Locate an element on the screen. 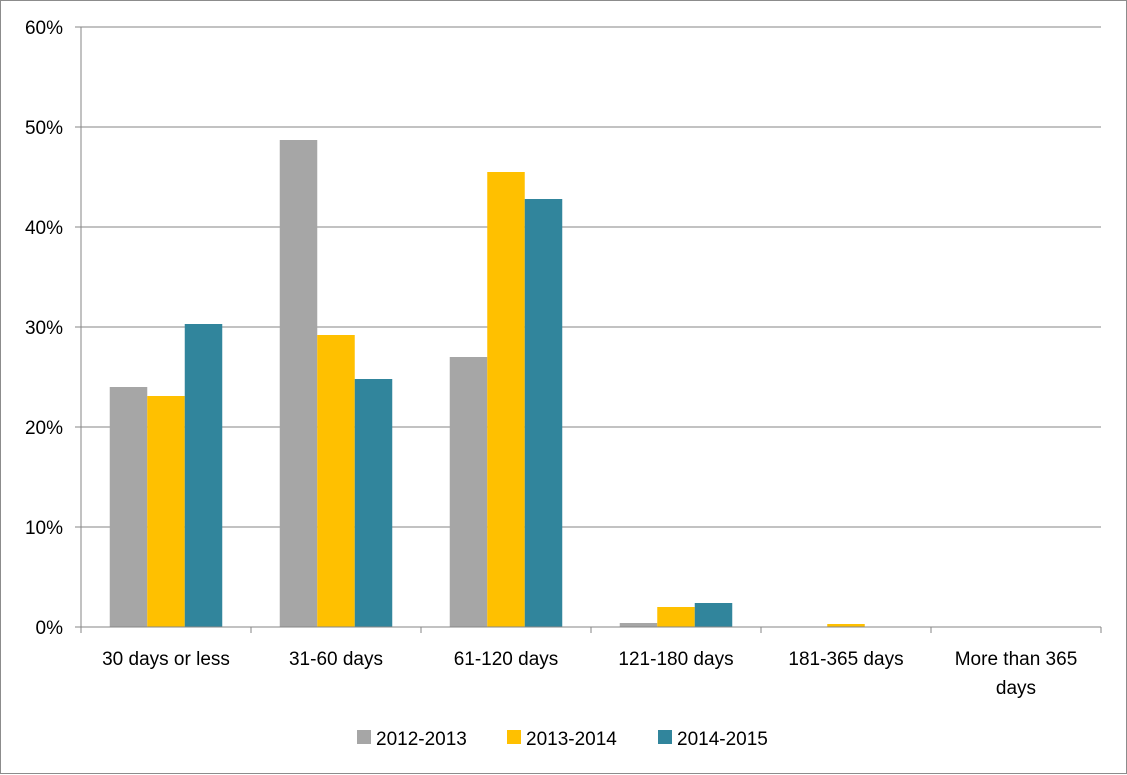 The image size is (1127, 775). legend: 2012-2013 2013-2014 2014-2015 is located at coordinates (562, 739).